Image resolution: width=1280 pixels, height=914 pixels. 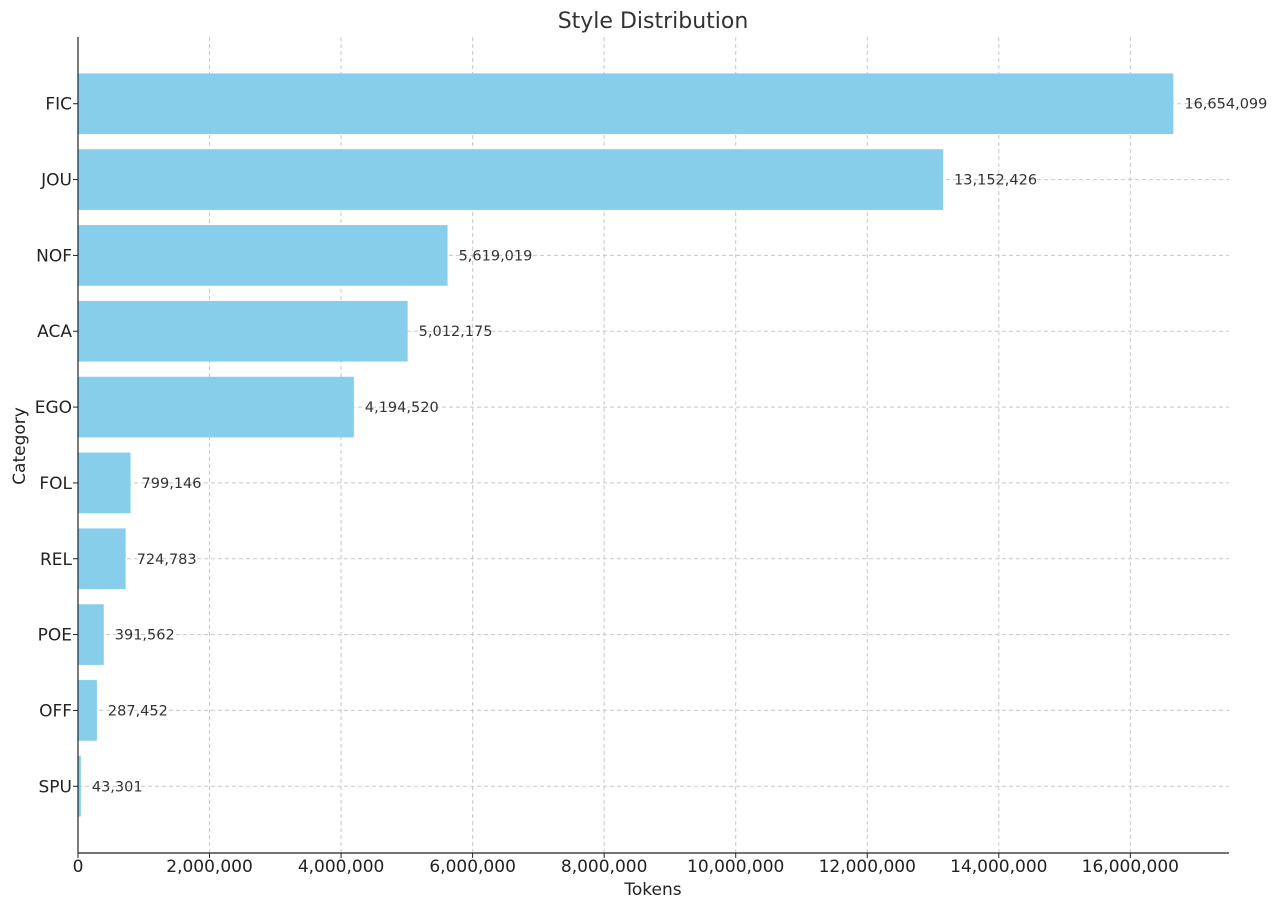 I want to click on y-tick-label-jou: JOU, so click(x=56, y=181).